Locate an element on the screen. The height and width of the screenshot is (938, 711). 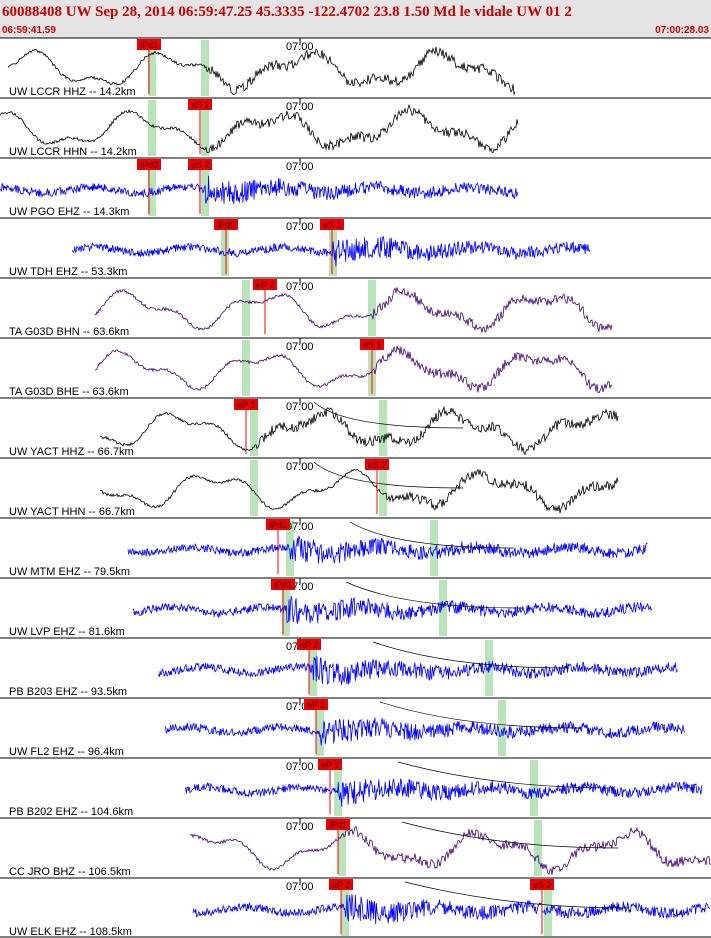
trace-label: TA G03D BHN -- 63.6km is located at coordinates (69, 332).